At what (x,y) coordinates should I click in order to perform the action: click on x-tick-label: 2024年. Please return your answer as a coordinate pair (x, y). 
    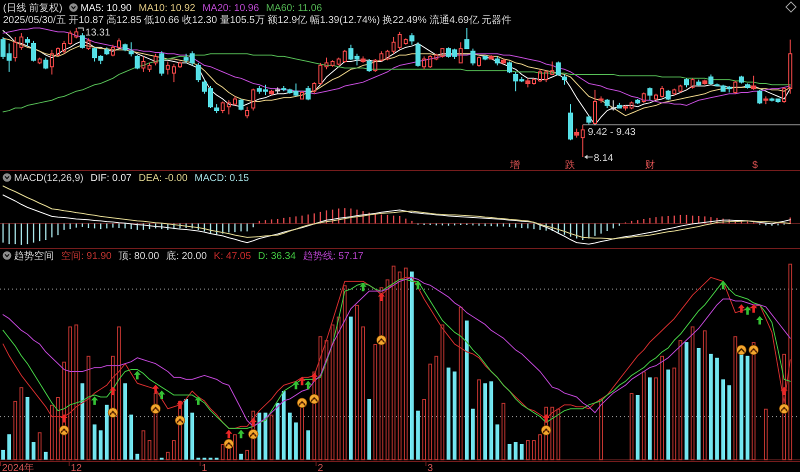
    Looking at the image, I should click on (18, 467).